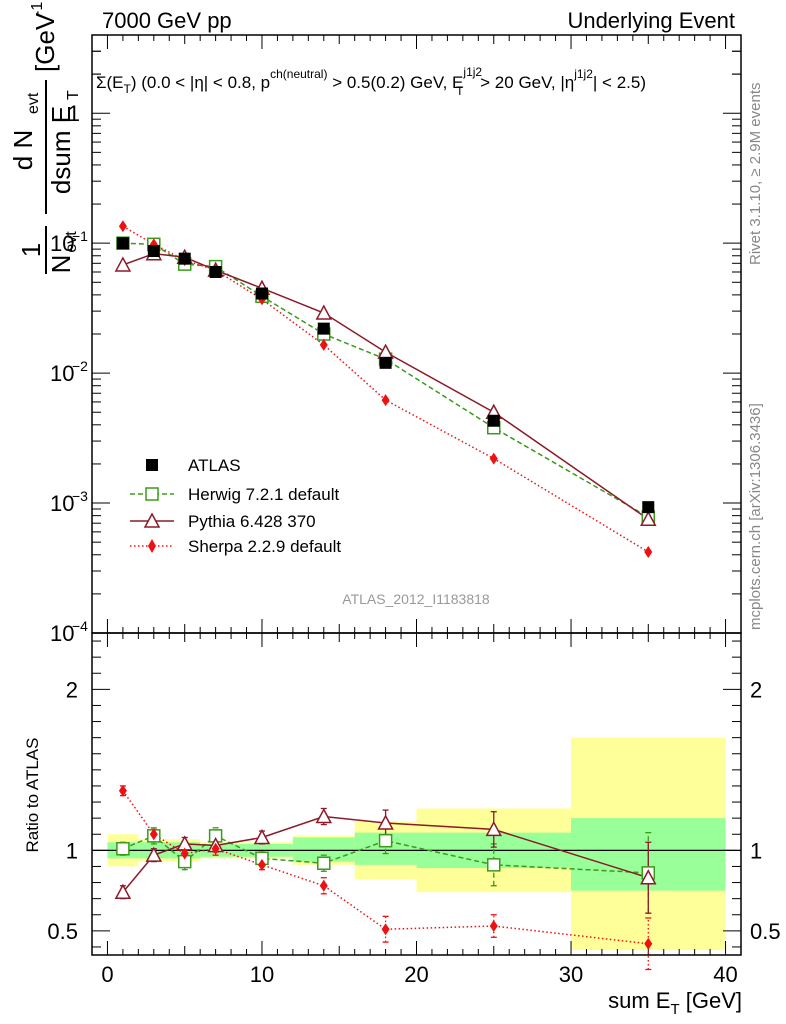 This screenshot has height=1024, width=786. I want to click on x-tick-label: 40, so click(725, 974).